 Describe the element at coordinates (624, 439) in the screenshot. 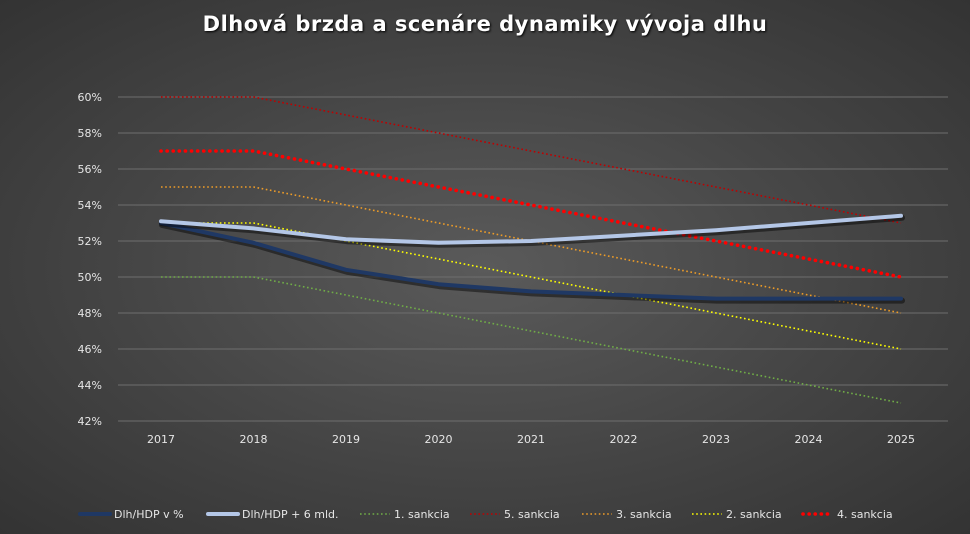

I see `x-tick-label: 2022` at that location.